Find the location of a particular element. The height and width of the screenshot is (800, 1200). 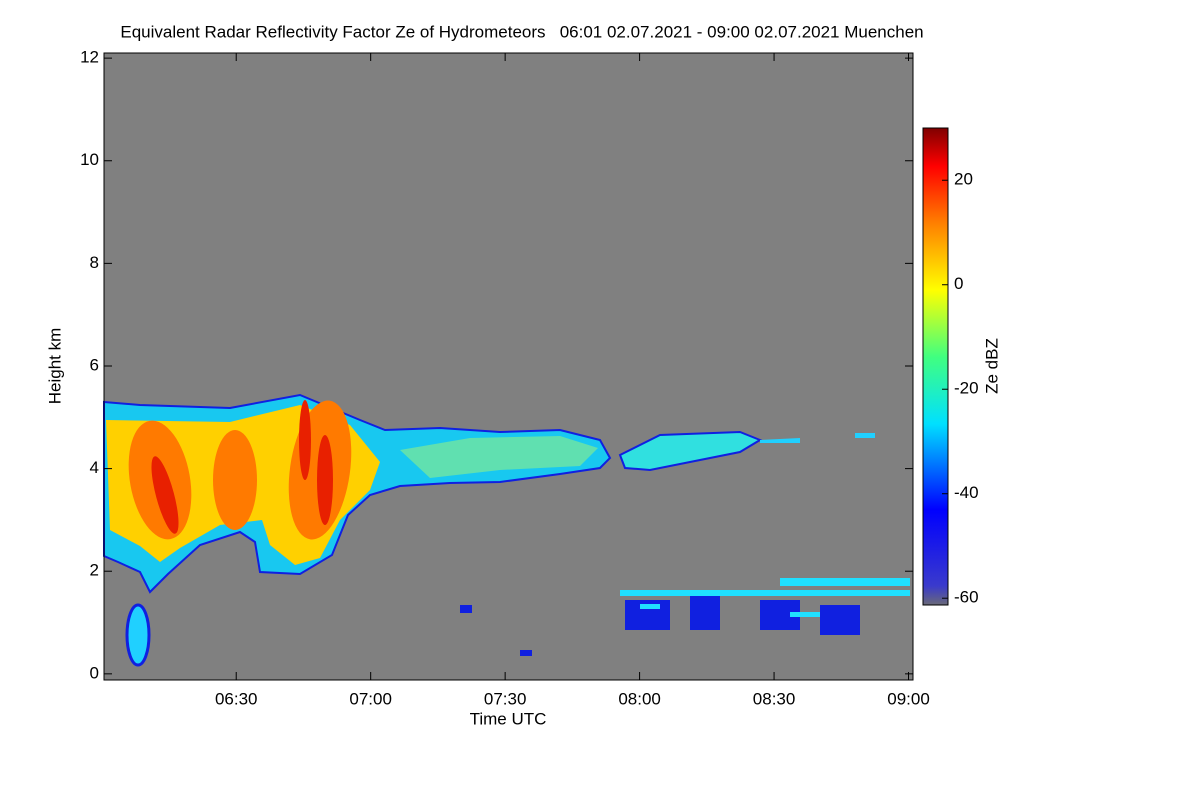

x-tick-label: 06:30 is located at coordinates (236, 698).